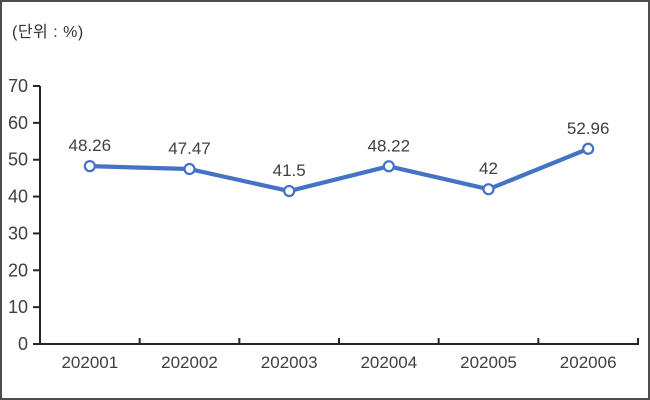  I want to click on x-axis-label: 202004, so click(388, 362).